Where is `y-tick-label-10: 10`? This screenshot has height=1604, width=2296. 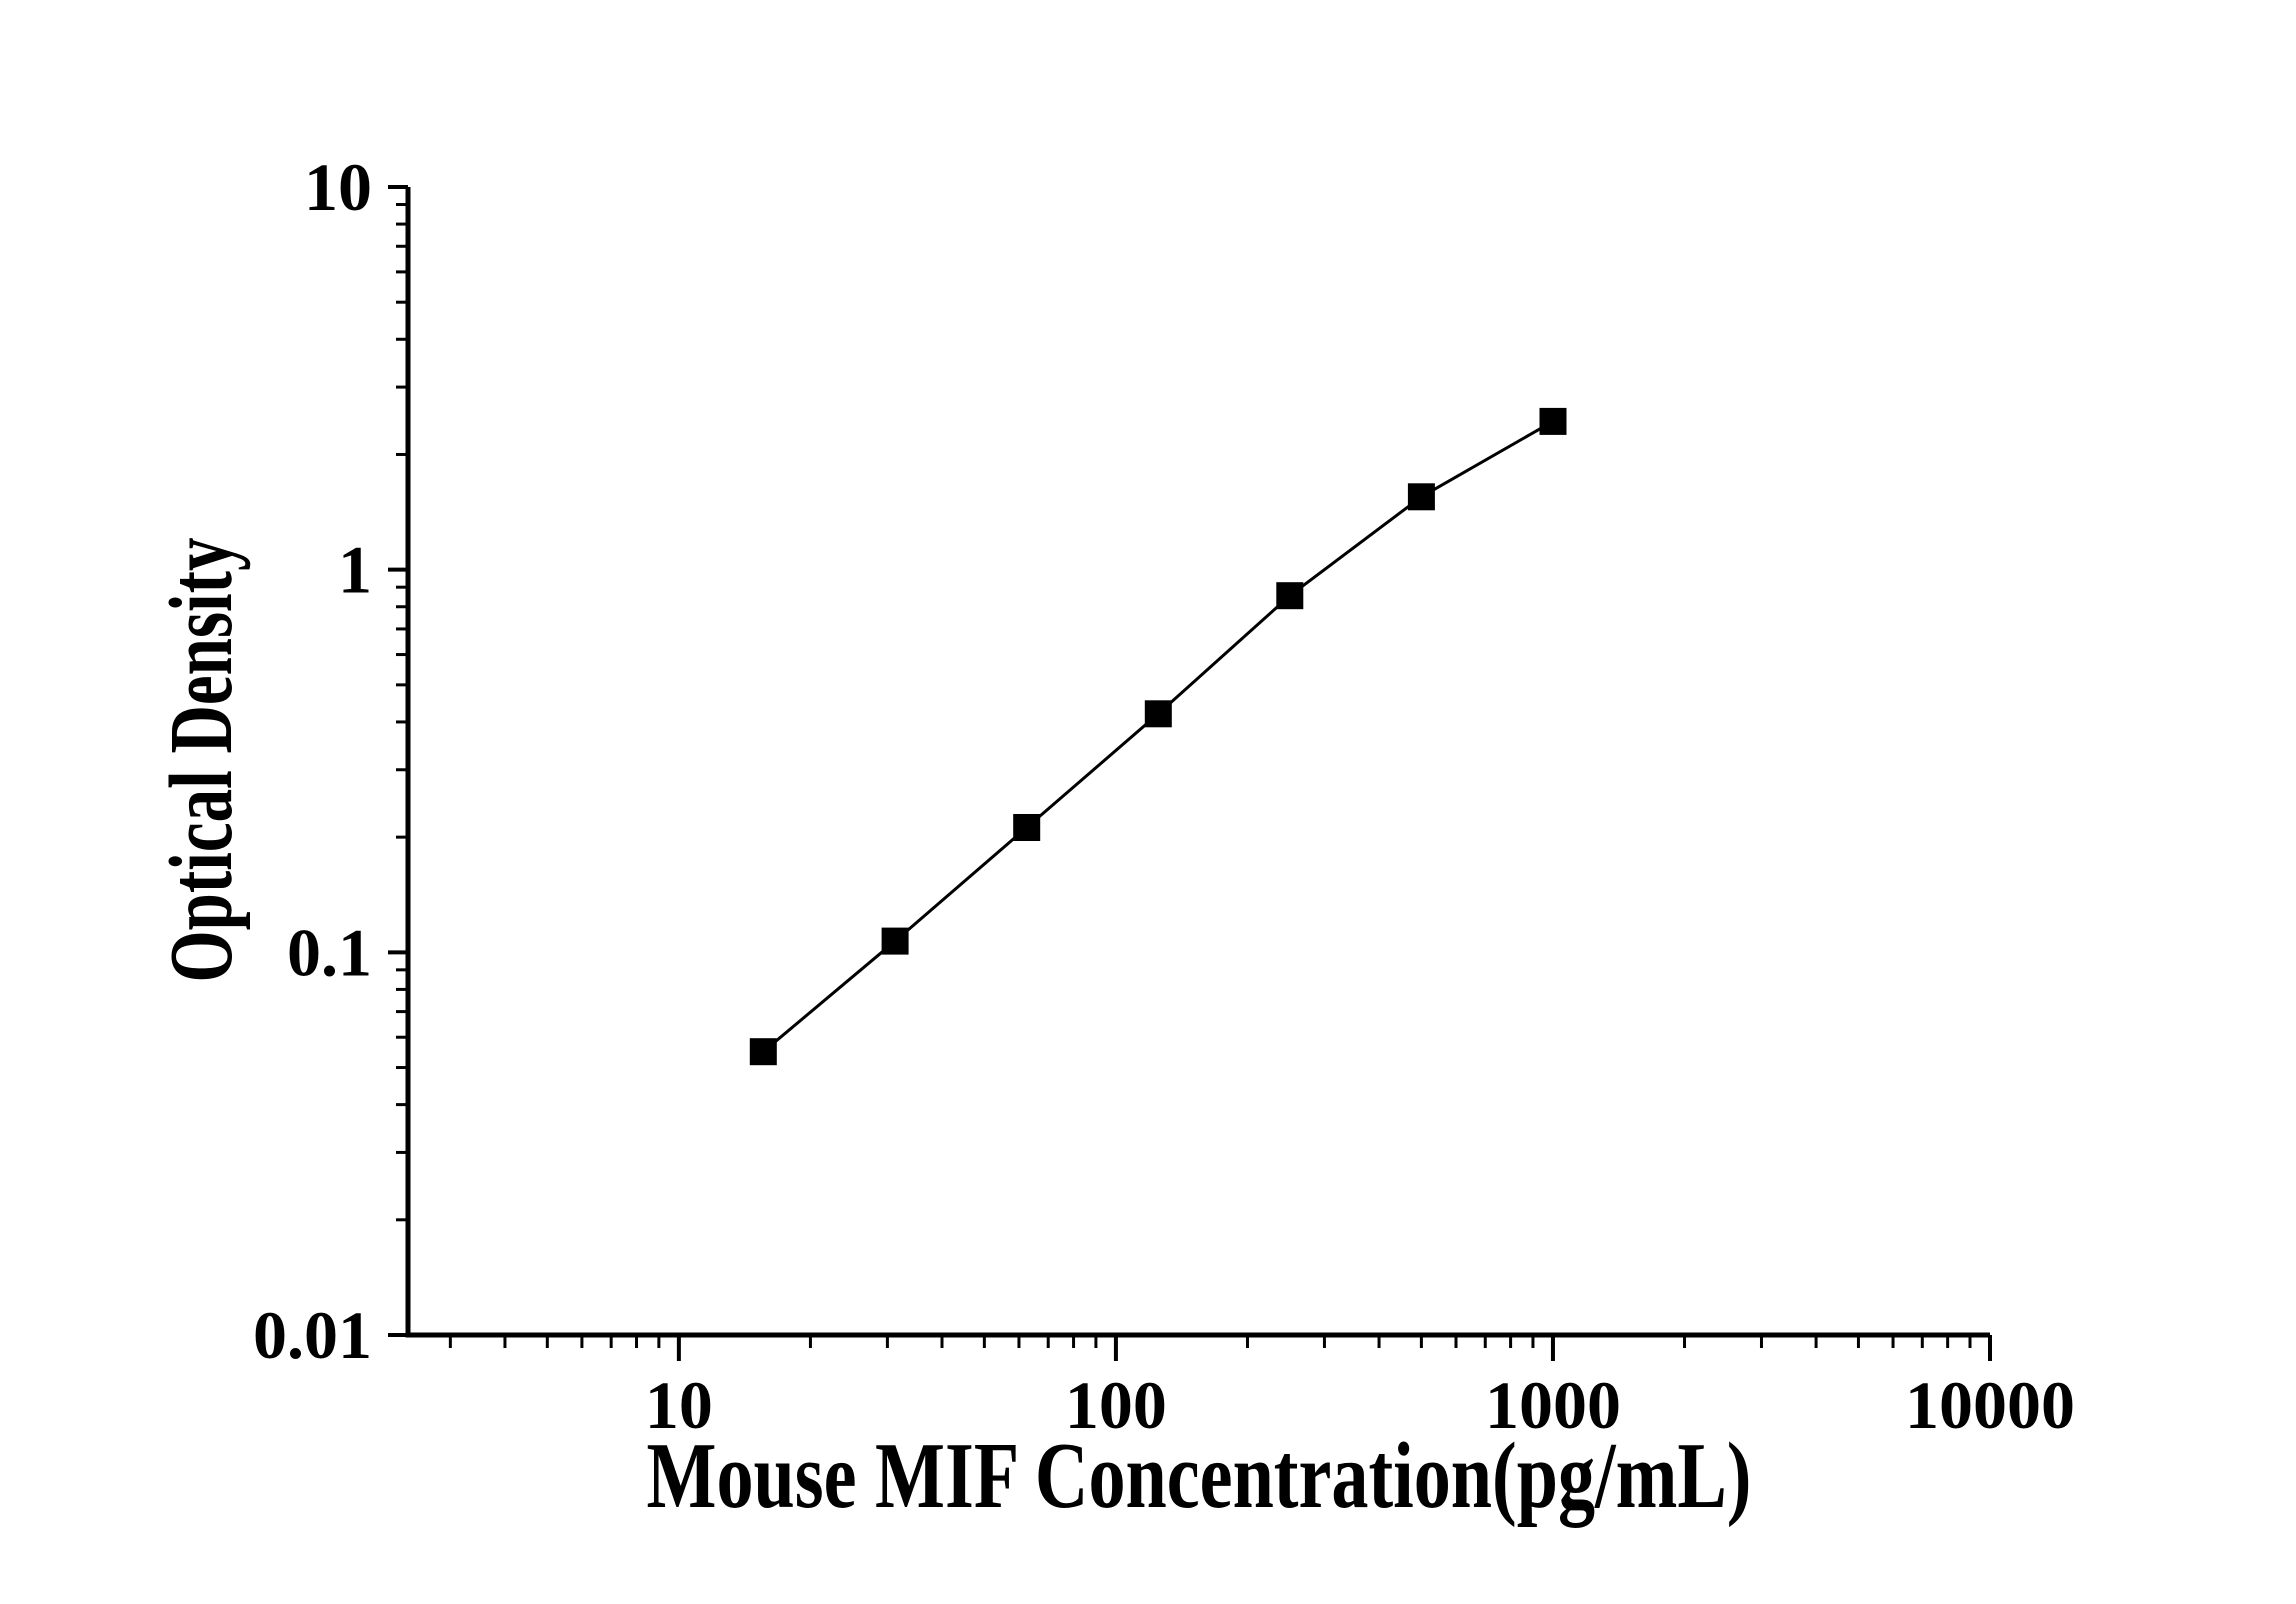 y-tick-label-10: 10 is located at coordinates (338, 187).